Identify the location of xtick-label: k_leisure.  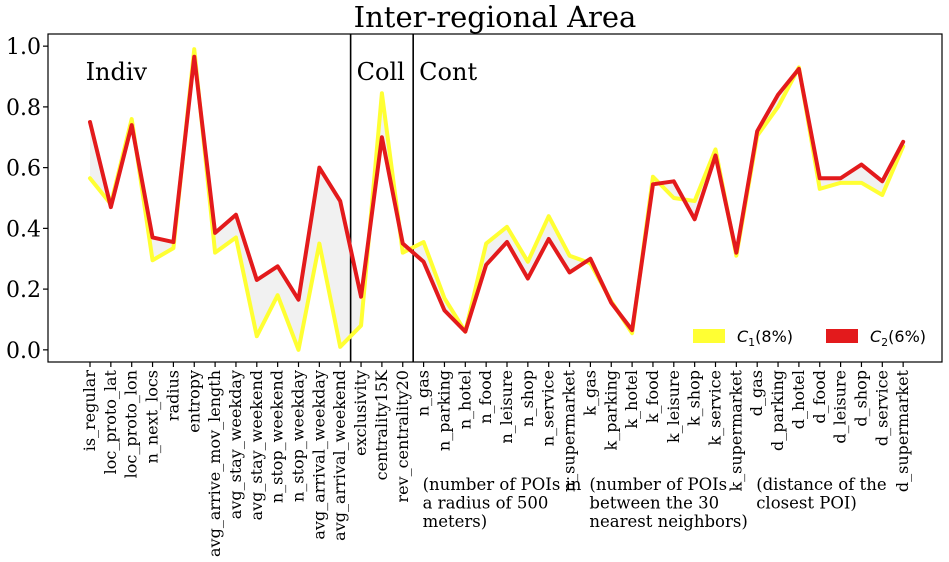
(673, 406).